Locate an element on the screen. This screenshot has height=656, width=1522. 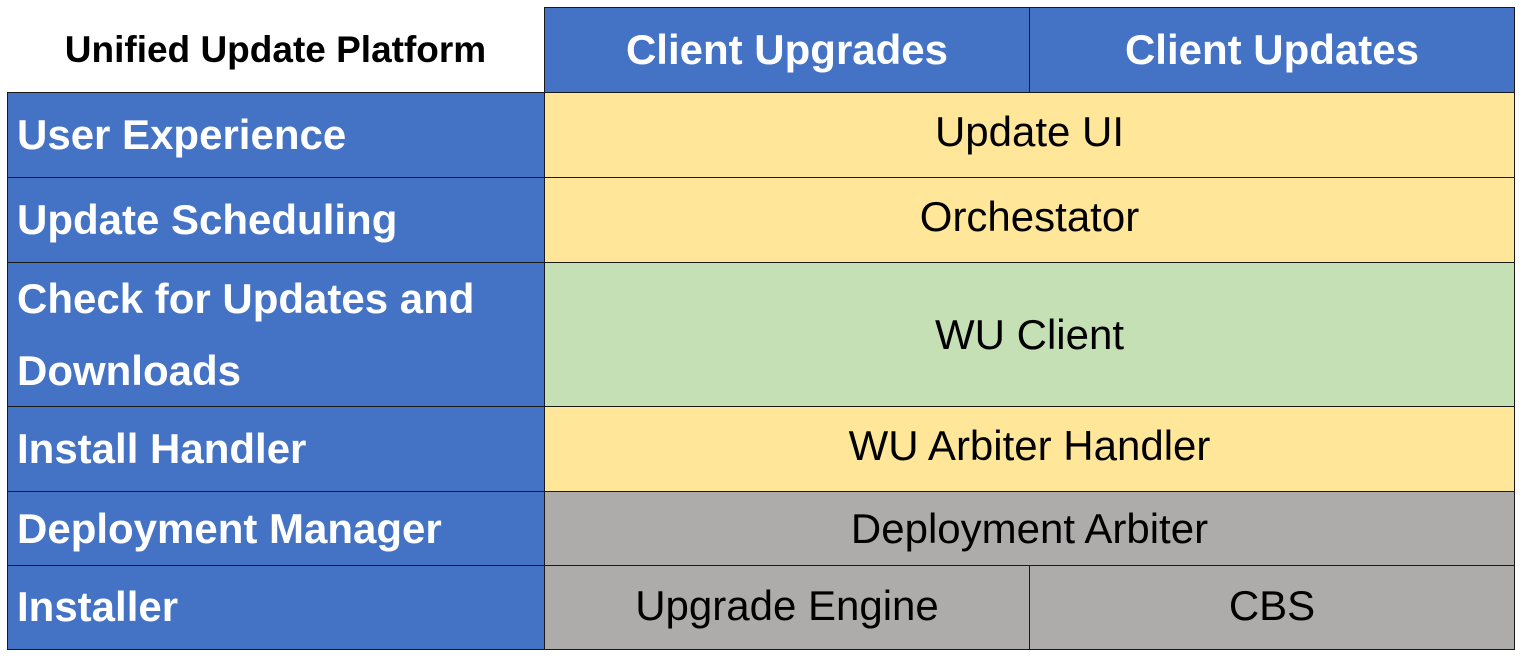
row-label-update-scheduling: Update Scheduling is located at coordinates (276, 220).